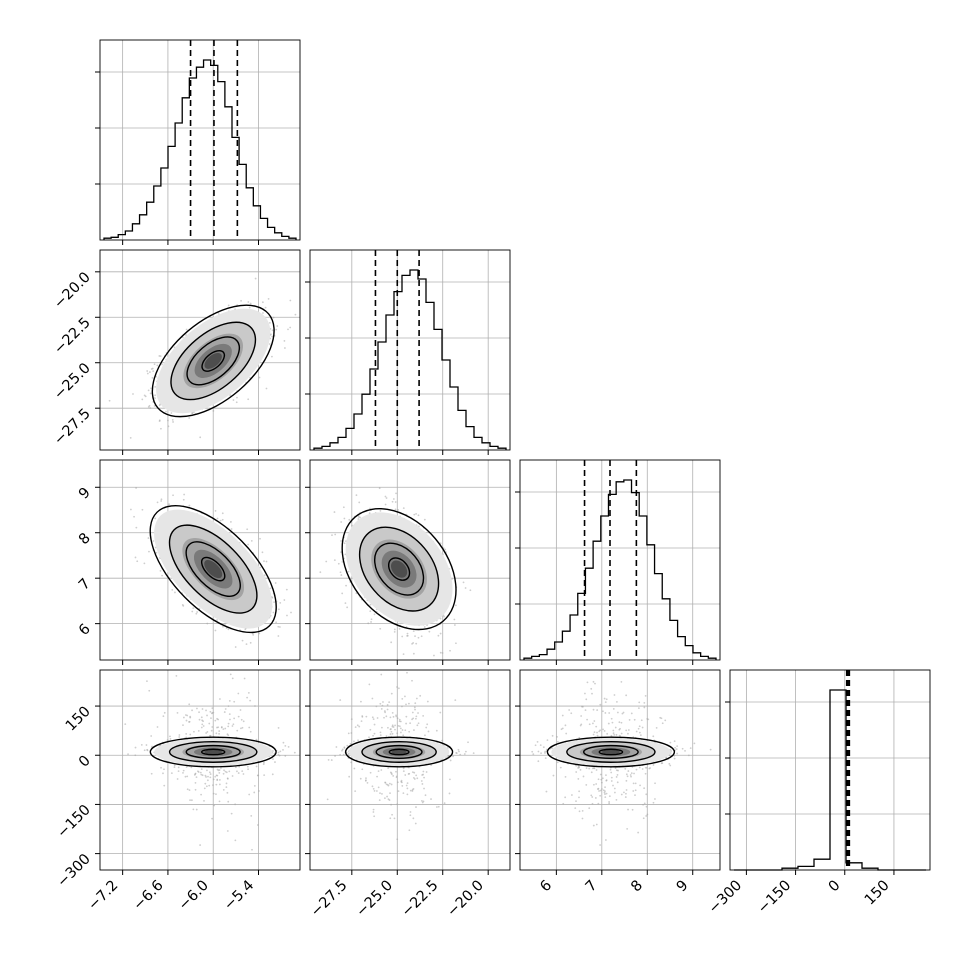  Describe the element at coordinates (774, 897) in the screenshot. I see `x-tick-label: −150` at that location.